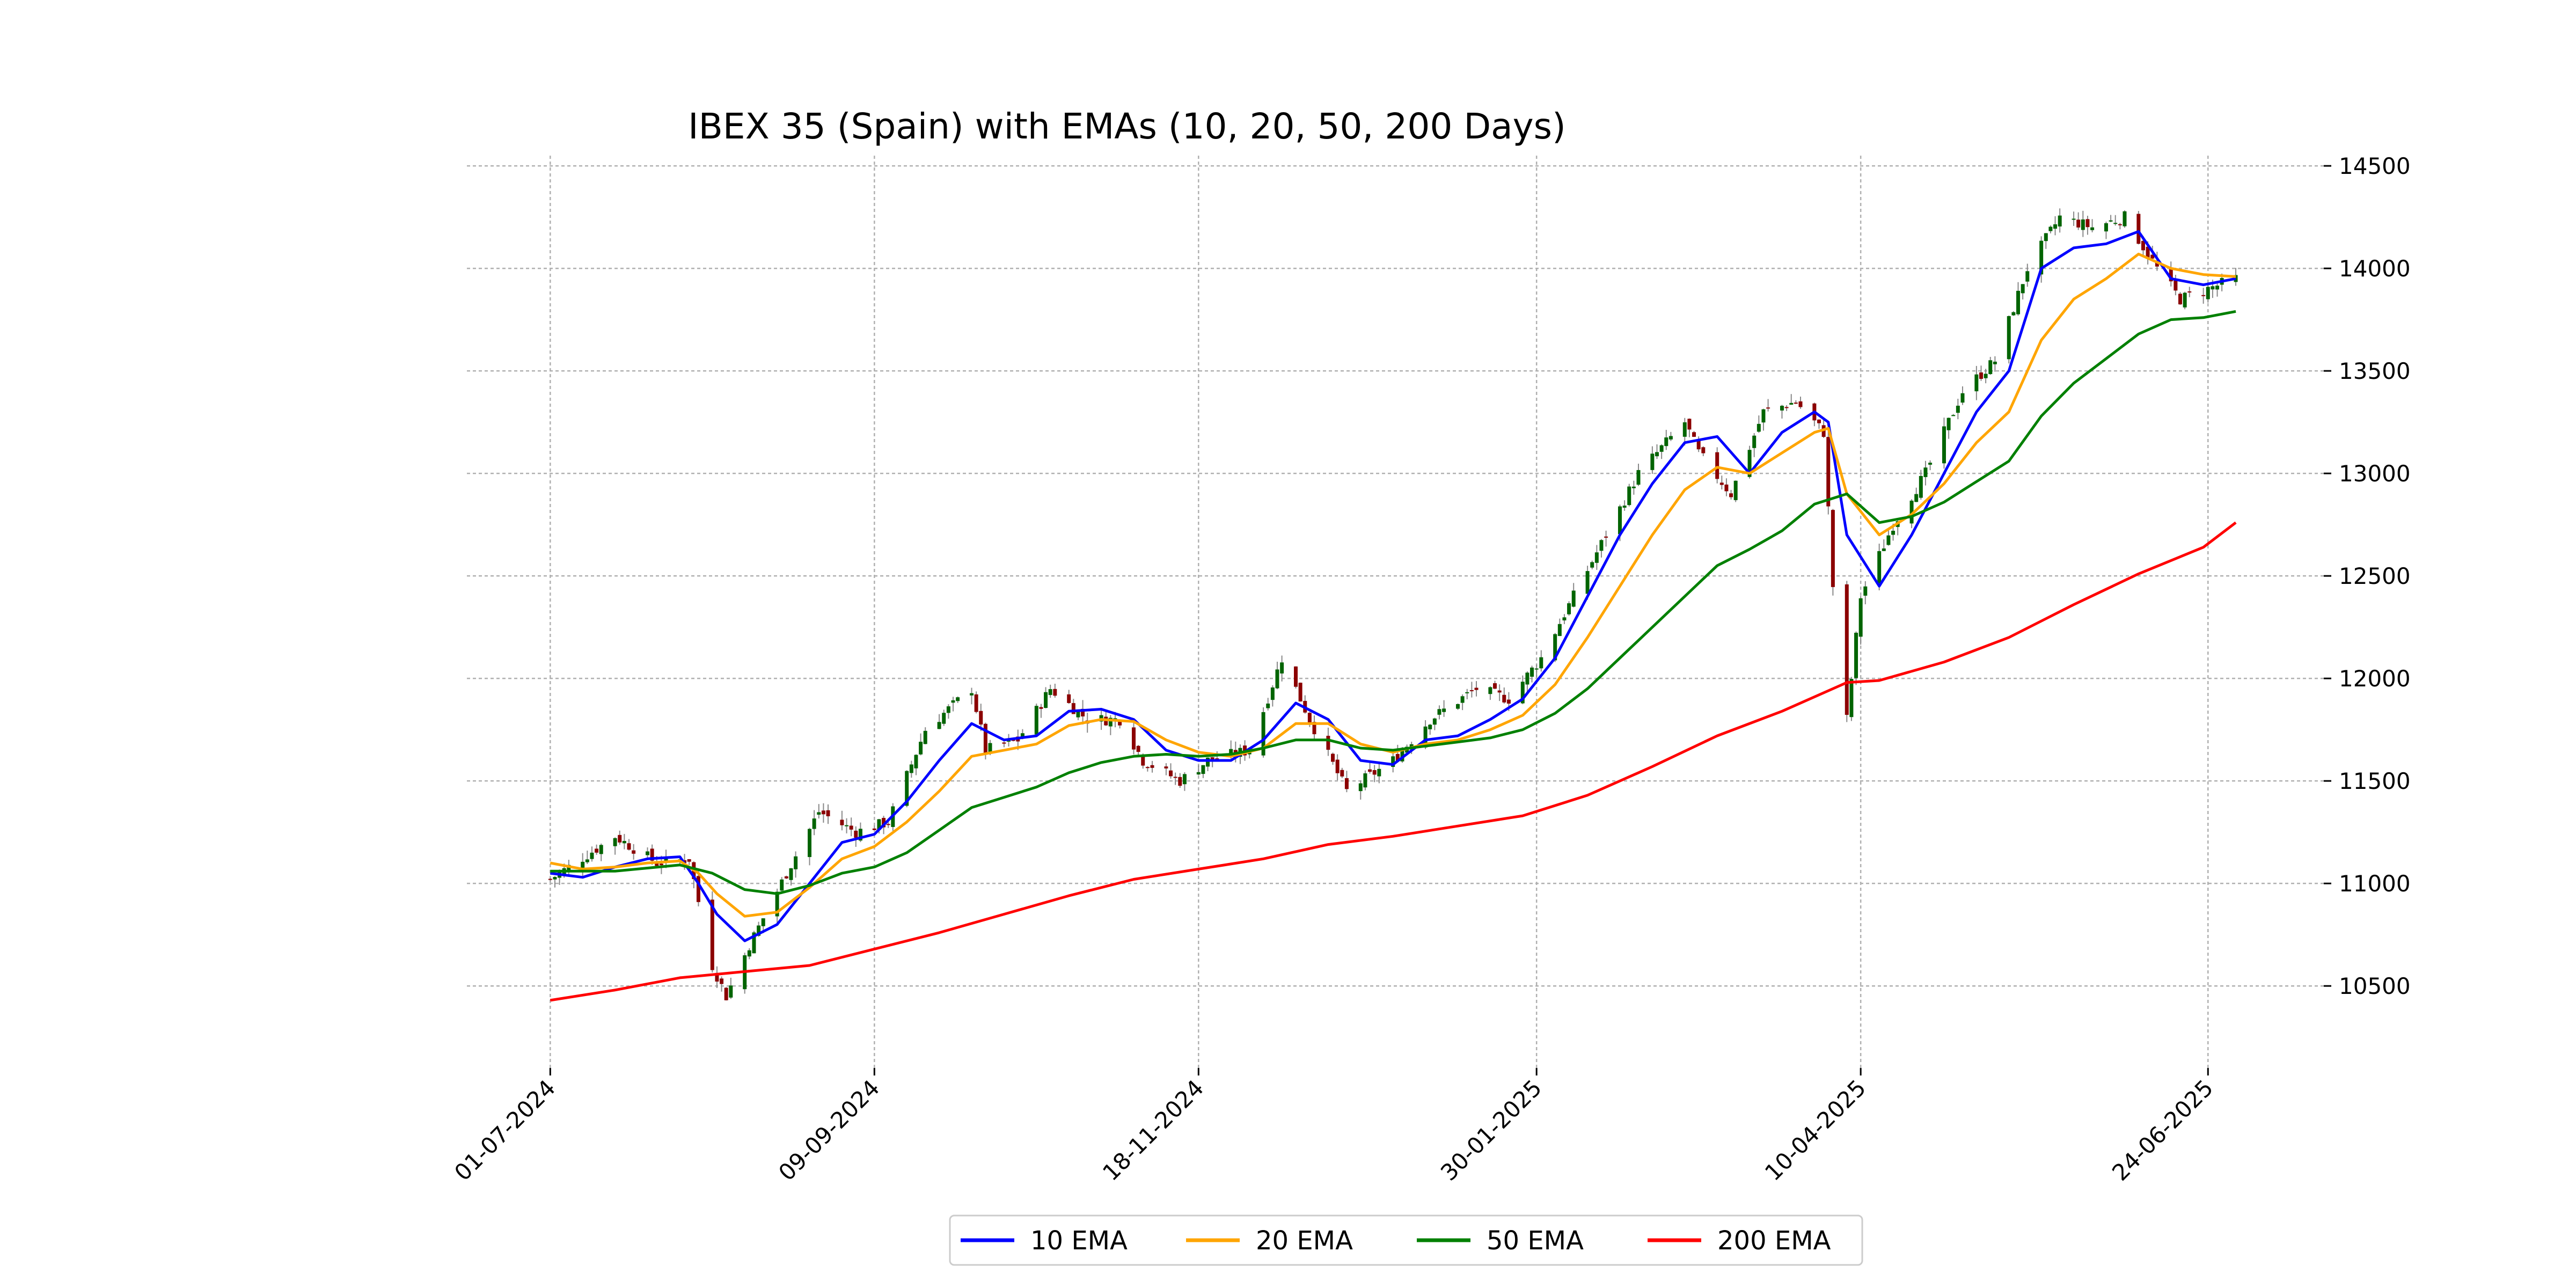 The height and width of the screenshot is (1288, 2576). Describe the element at coordinates (2375, 883) in the screenshot. I see `y-tick-label: 11000` at that location.